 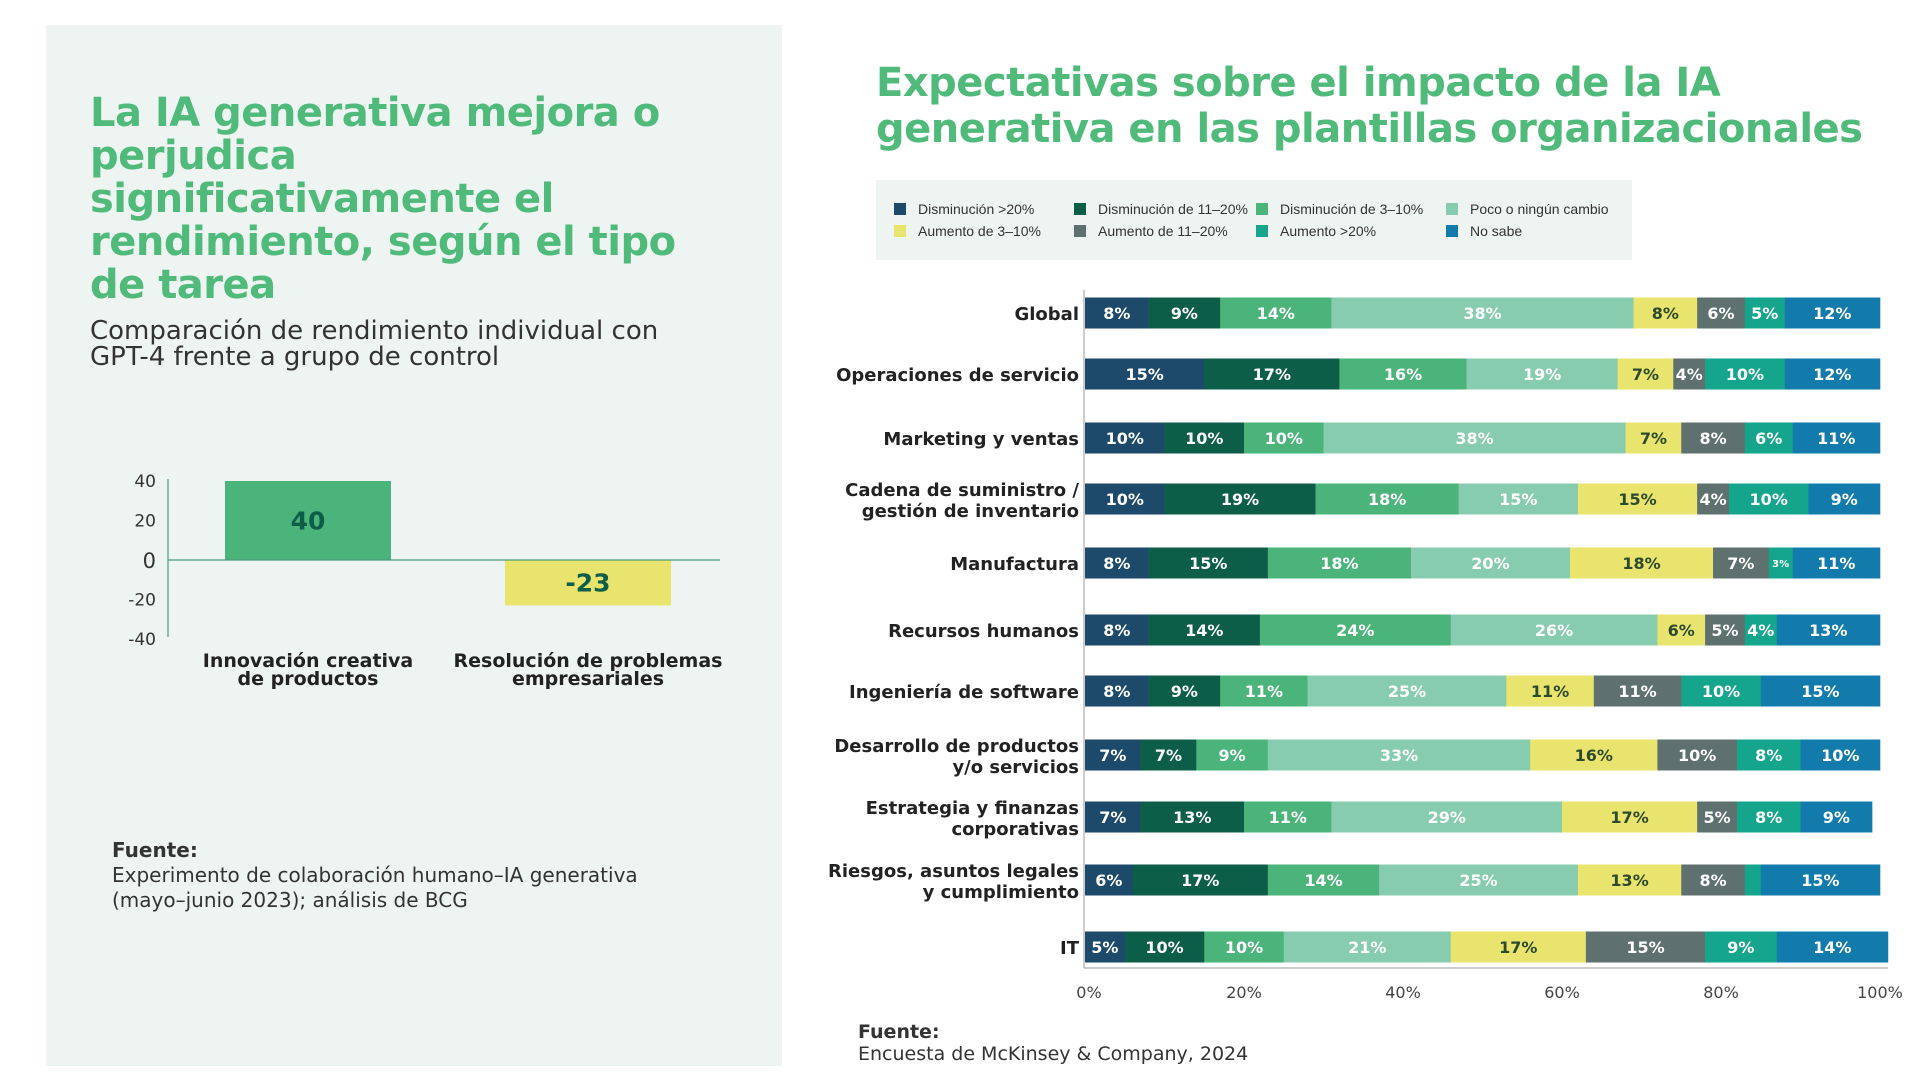 I want to click on row-label: Marketing y ventas, so click(x=981, y=439).